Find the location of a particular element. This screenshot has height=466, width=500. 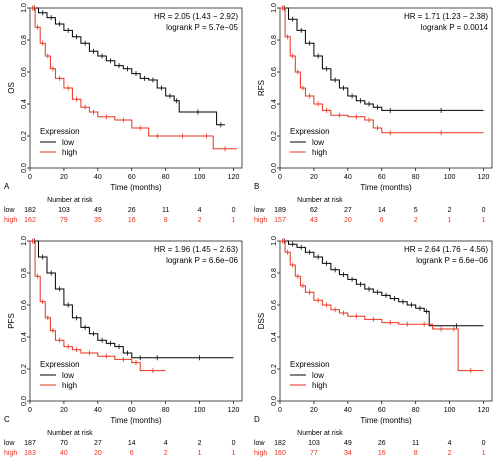

hr-annotation: HR = 1.96 (1.45 − 2.63) is located at coordinates (196, 249).